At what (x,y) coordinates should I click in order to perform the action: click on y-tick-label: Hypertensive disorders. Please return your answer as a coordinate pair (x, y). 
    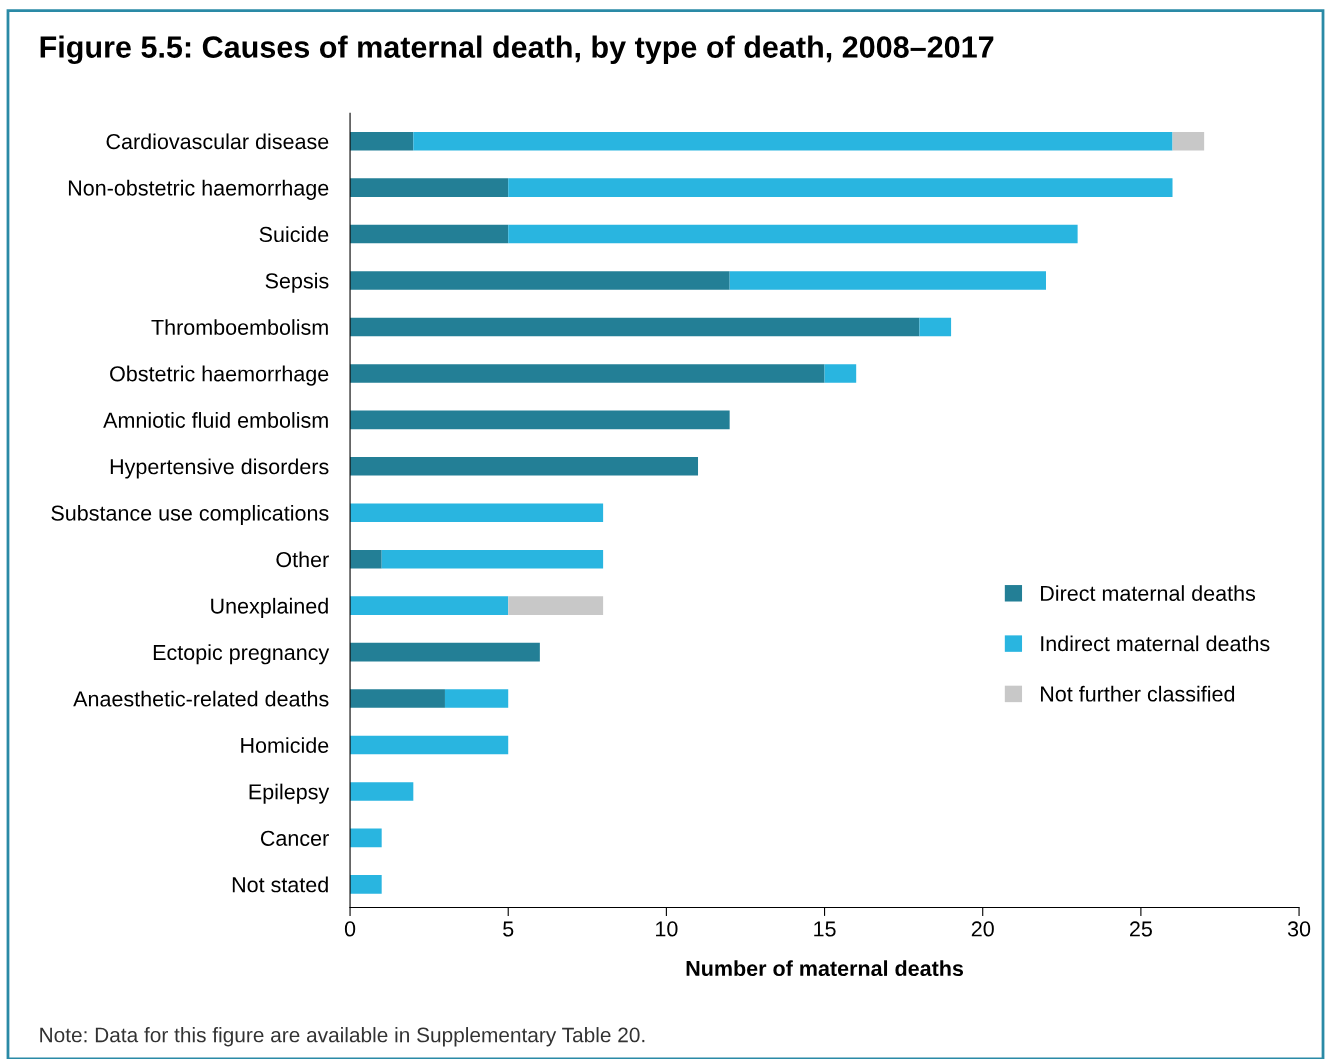
    Looking at the image, I should click on (219, 468).